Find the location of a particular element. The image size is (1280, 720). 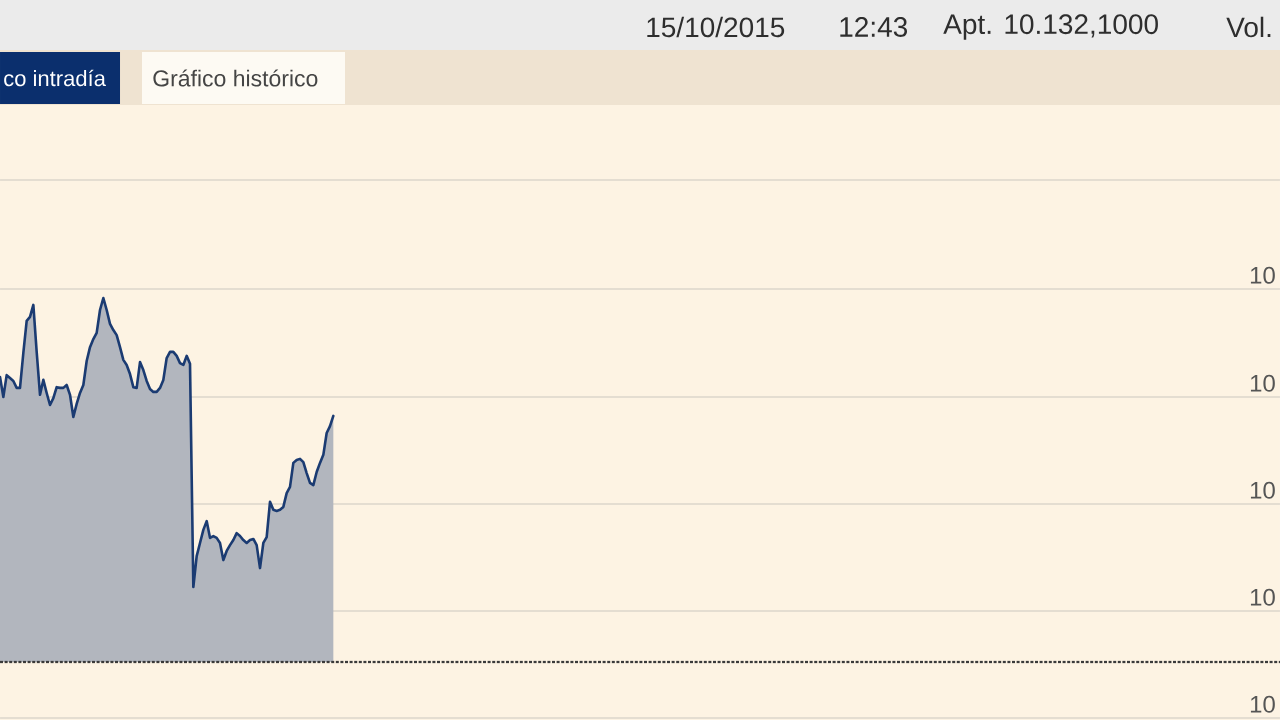

text: Apt. 10.132,1000 is located at coordinates (1050, 27).